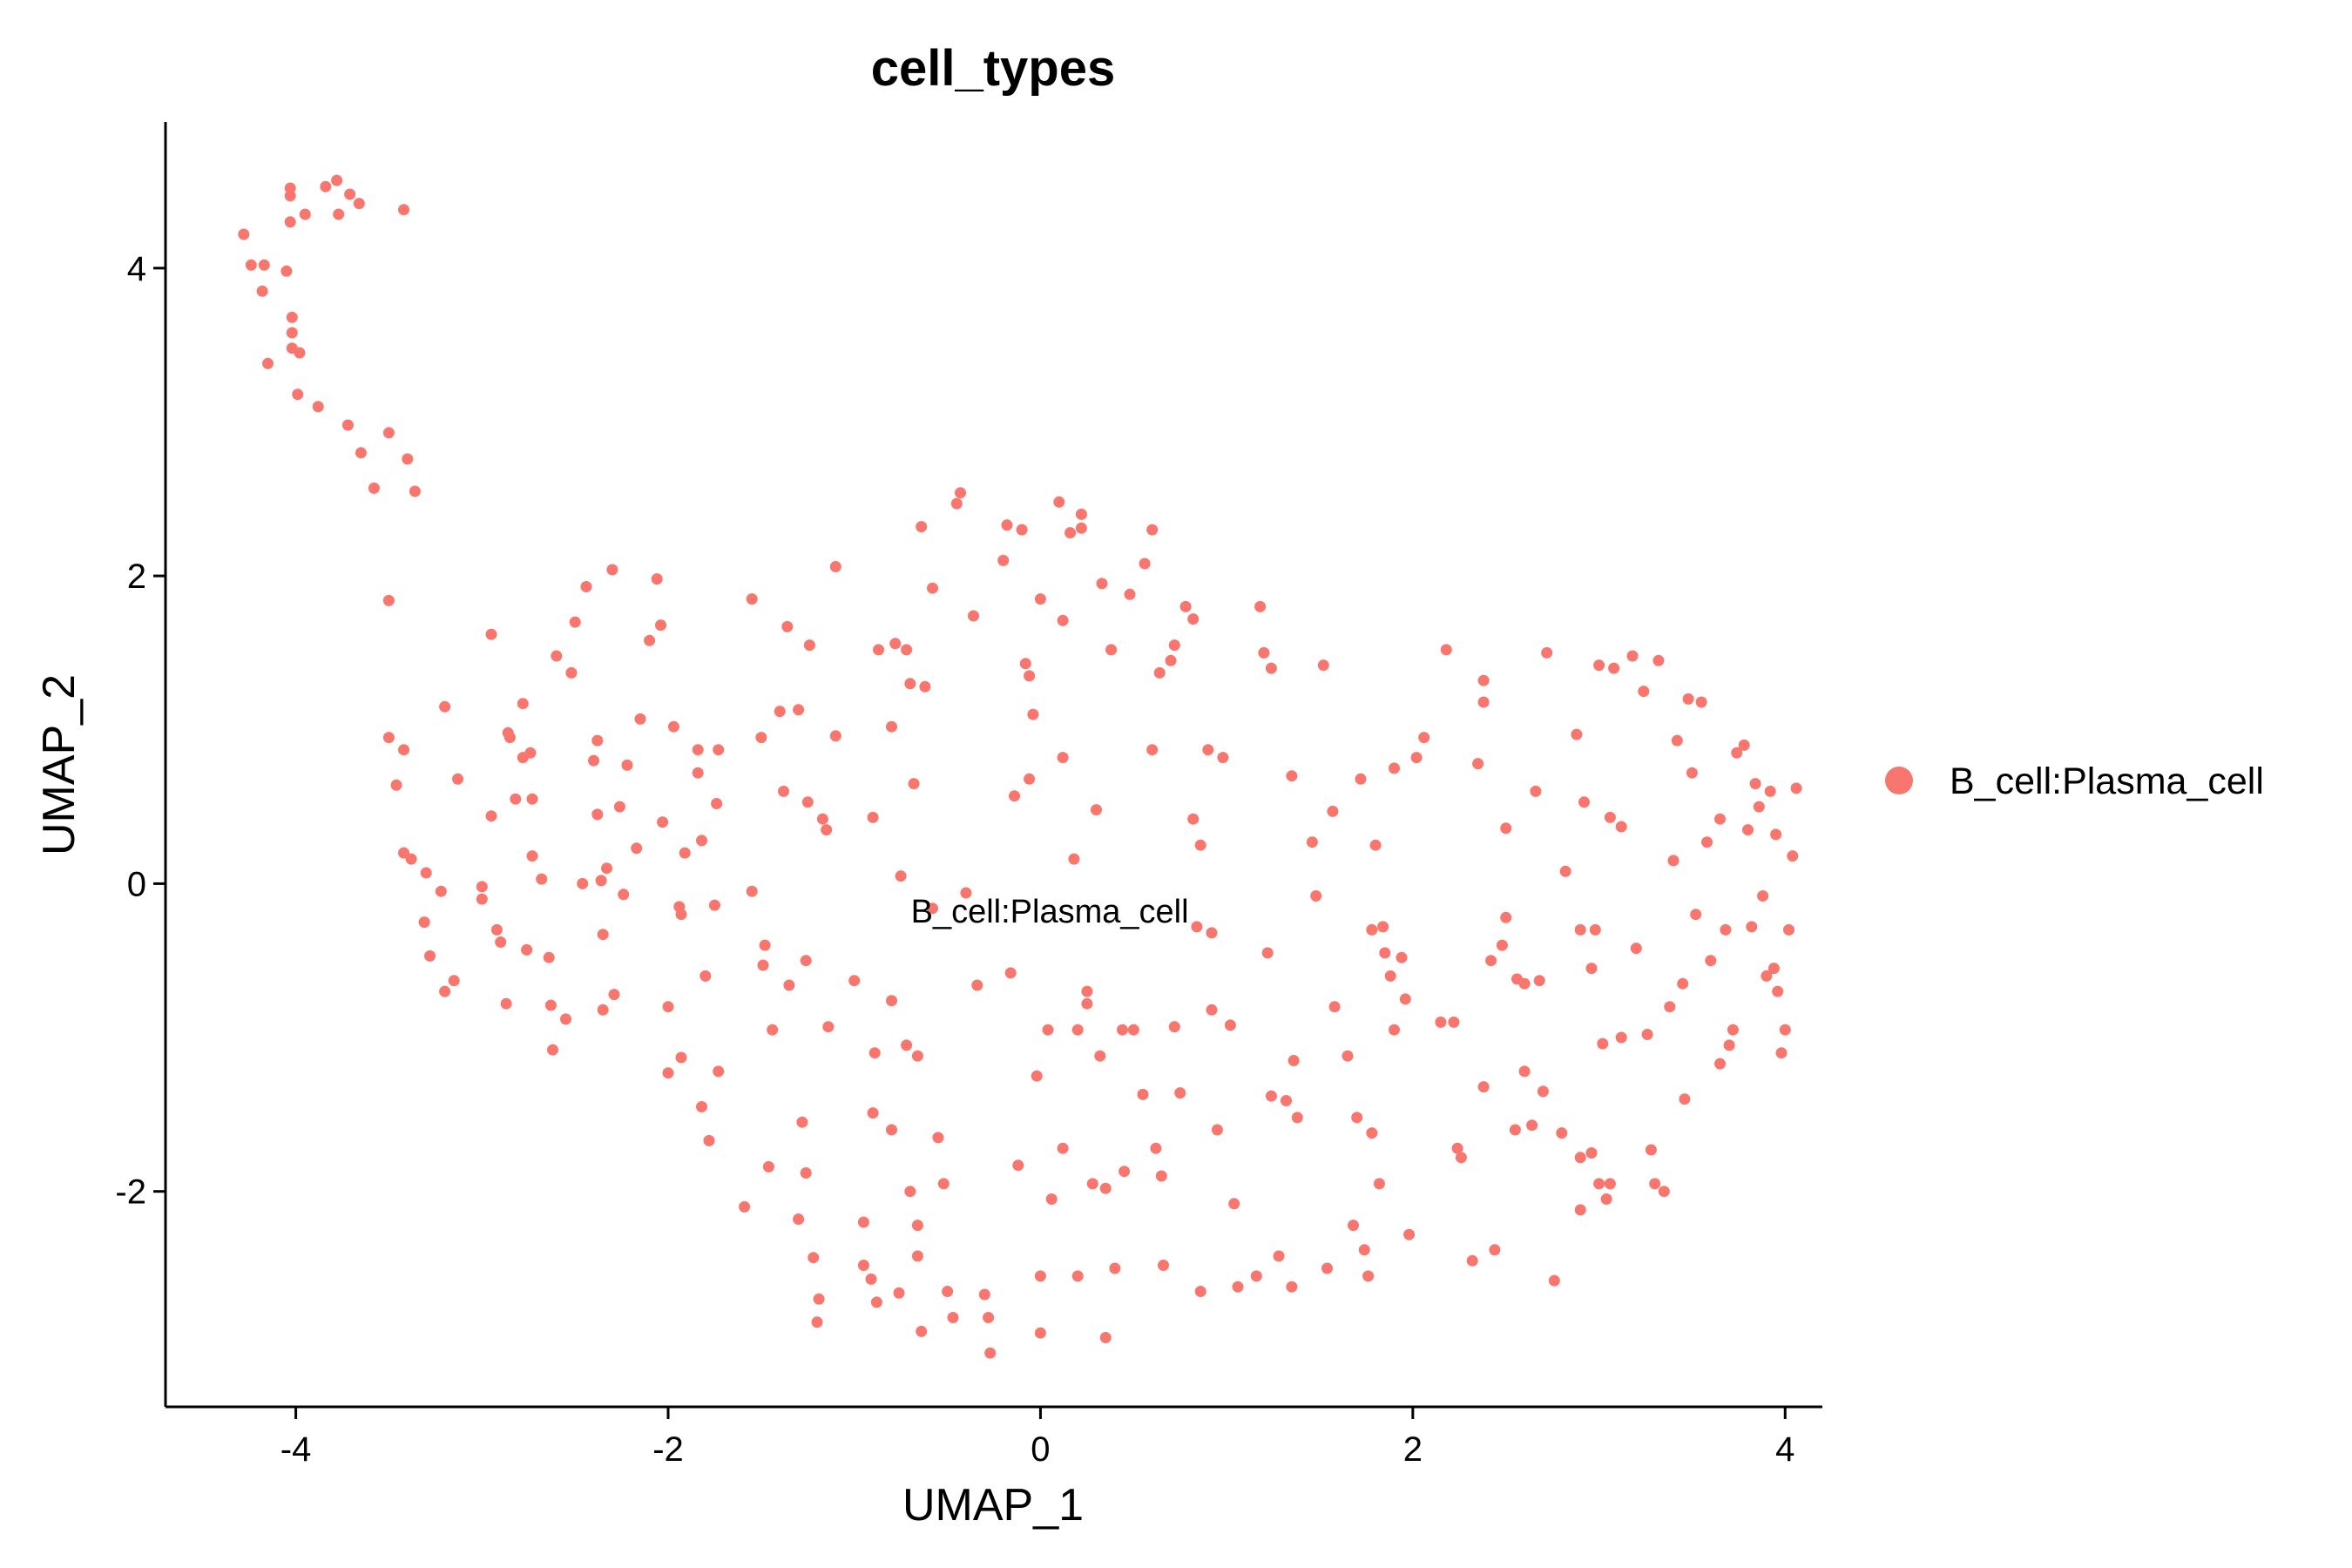 This screenshot has width=2352, height=1568. Describe the element at coordinates (296, 1449) in the screenshot. I see `x-tick-label: -4` at that location.